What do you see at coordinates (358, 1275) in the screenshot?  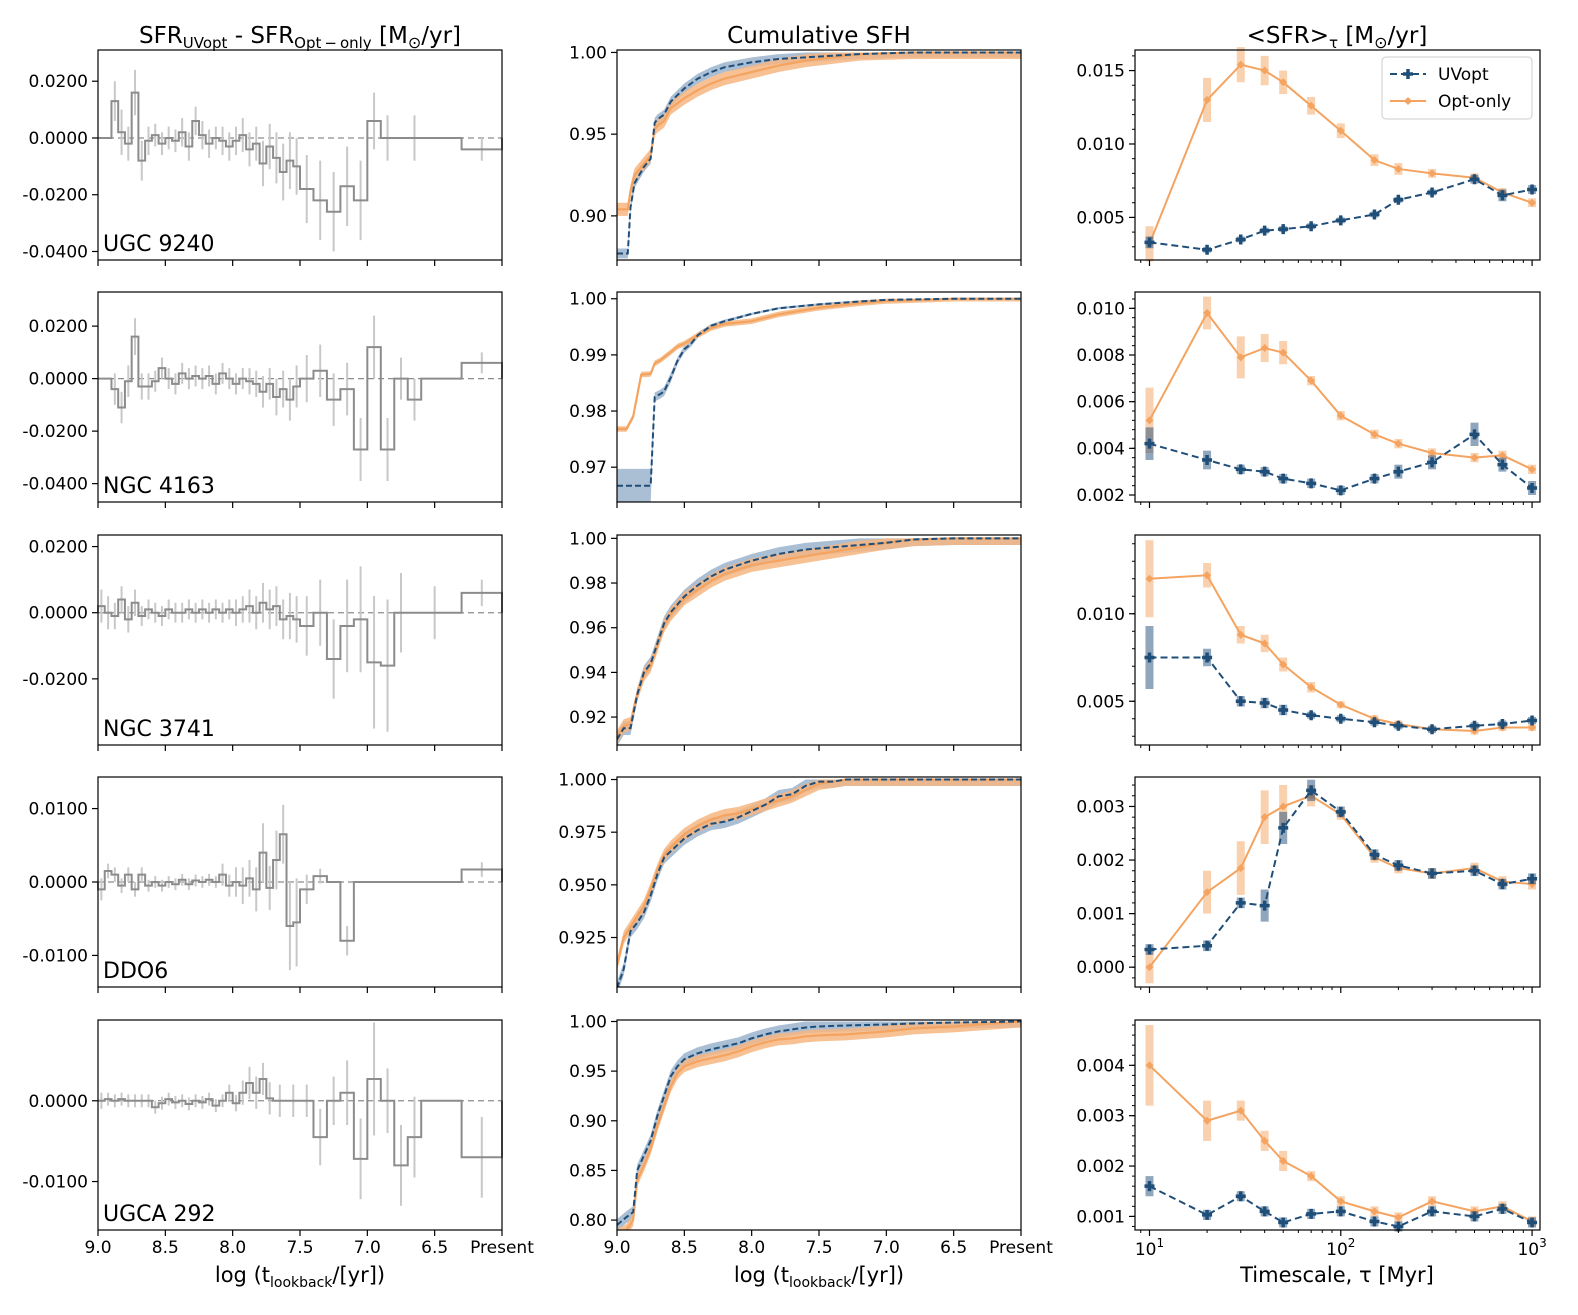 I see `left-x-title-post: /[yr])` at bounding box center [358, 1275].